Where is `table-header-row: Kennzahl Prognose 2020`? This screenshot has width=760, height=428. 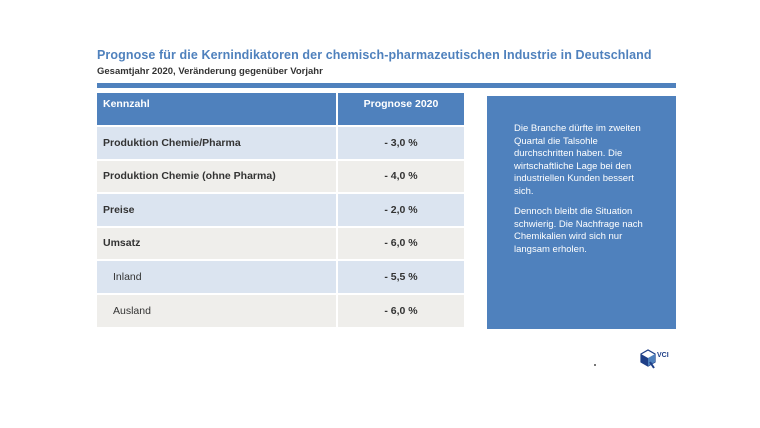
table-header-row: Kennzahl Prognose 2020 is located at coordinates (280, 109).